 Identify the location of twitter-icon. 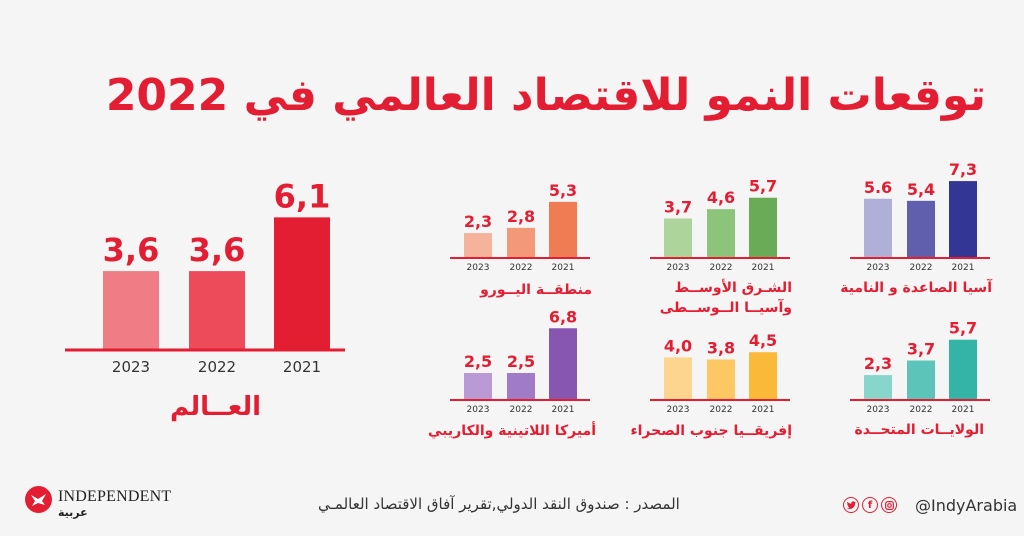
(851, 505).